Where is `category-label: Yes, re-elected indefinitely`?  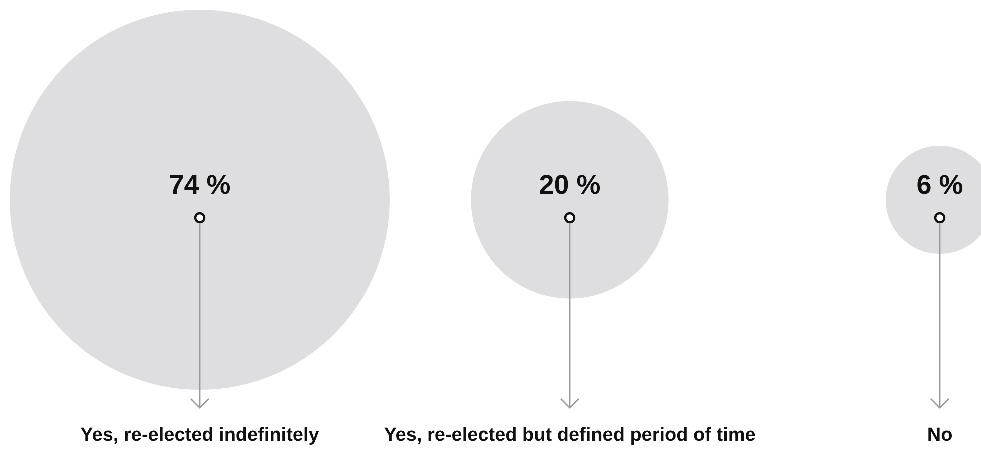
category-label: Yes, re-elected indefinitely is located at coordinates (200, 435).